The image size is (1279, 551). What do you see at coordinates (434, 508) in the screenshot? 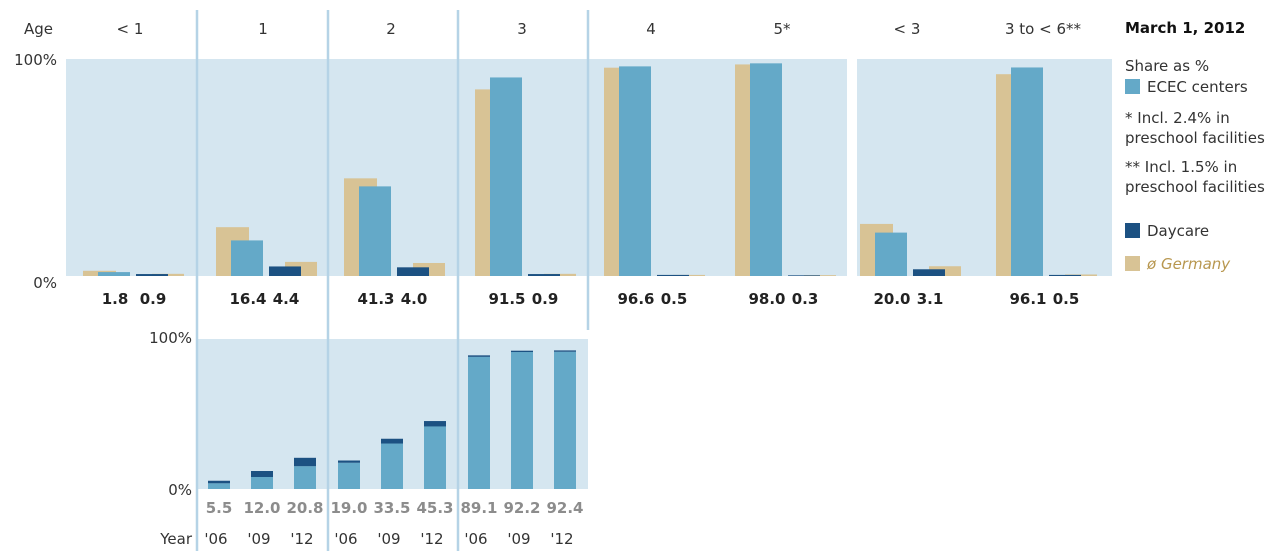
I see `hist-total-age2-3: 45.3` at bounding box center [434, 508].